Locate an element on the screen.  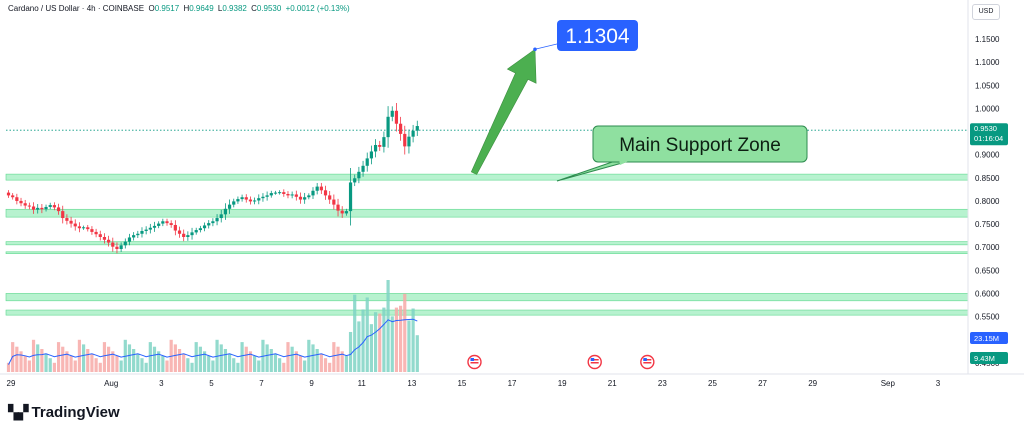
x-tick-label: 3 is located at coordinates (938, 383).